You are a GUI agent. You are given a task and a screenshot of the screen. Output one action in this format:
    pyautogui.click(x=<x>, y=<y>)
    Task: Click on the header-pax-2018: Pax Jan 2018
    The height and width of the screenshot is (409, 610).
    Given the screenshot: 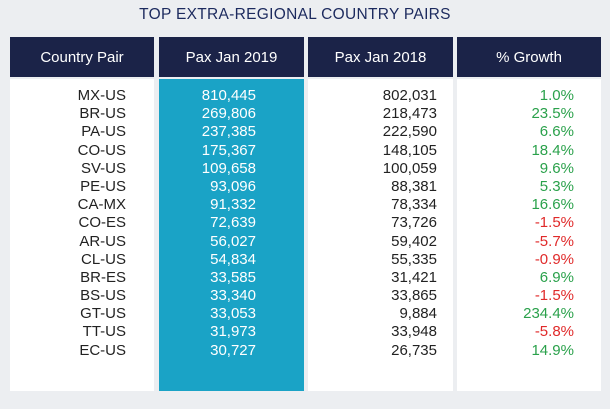 What is the action you would take?
    pyautogui.click(x=380, y=57)
    